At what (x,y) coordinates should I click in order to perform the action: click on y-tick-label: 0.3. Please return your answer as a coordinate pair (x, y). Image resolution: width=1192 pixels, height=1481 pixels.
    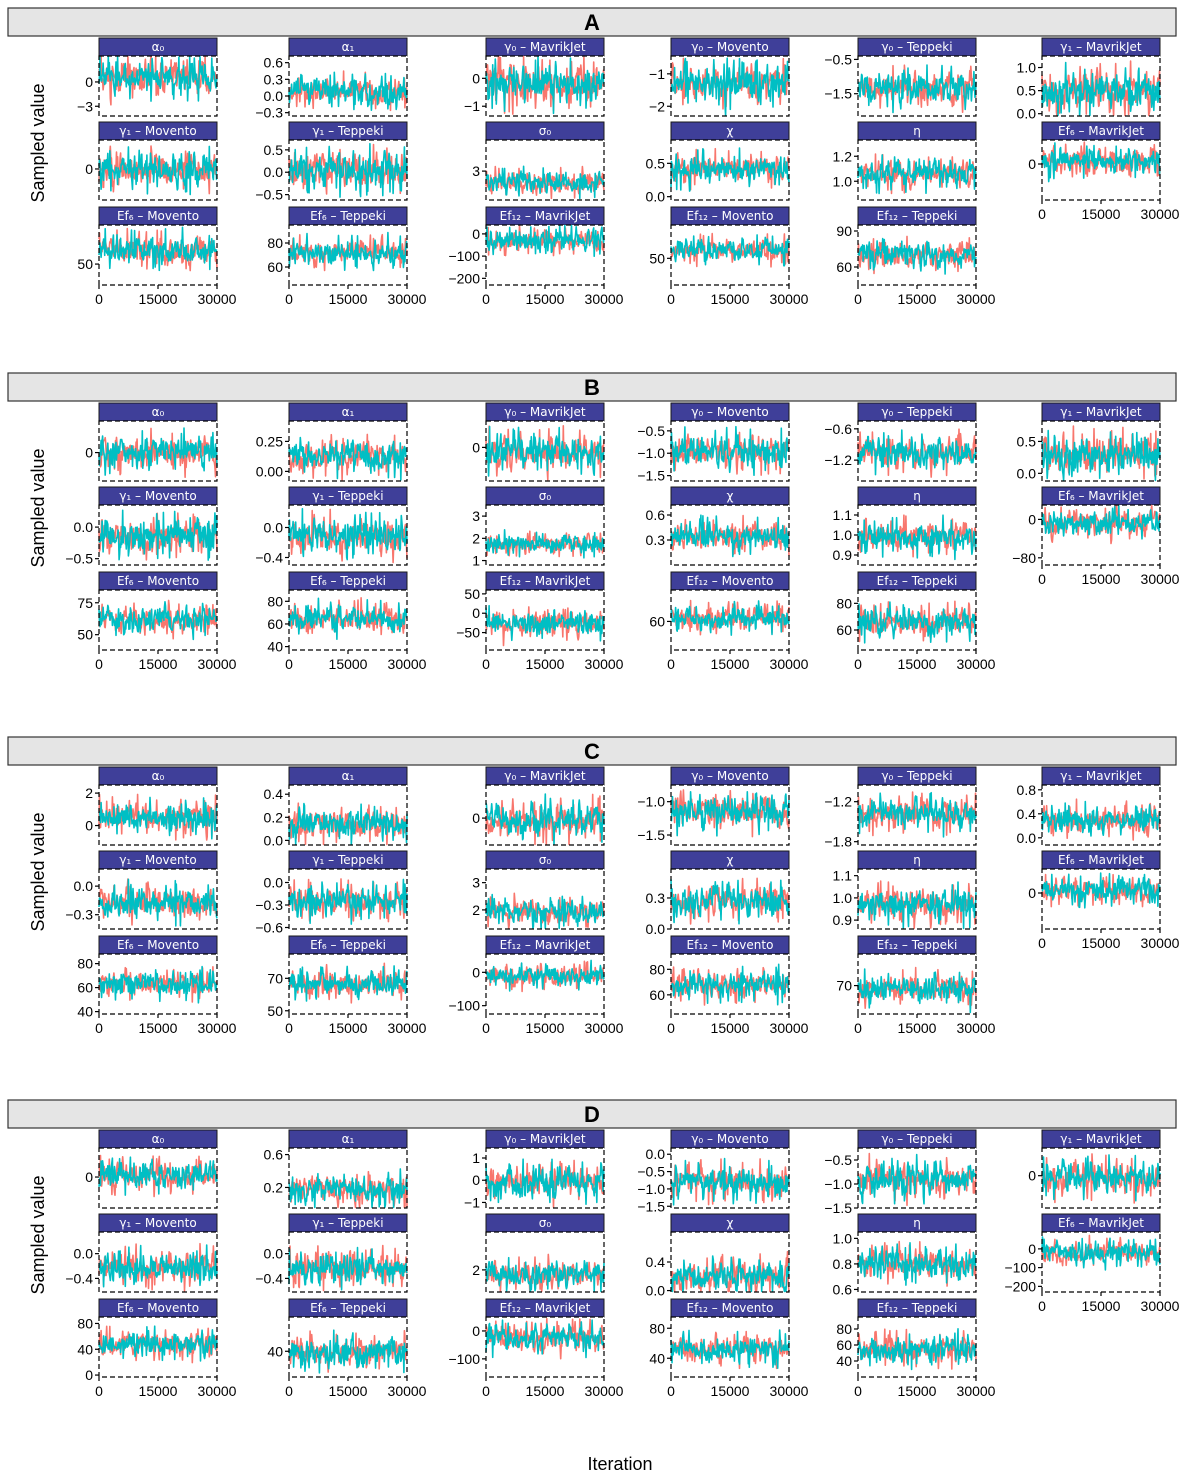
    Looking at the image, I should click on (656, 540).